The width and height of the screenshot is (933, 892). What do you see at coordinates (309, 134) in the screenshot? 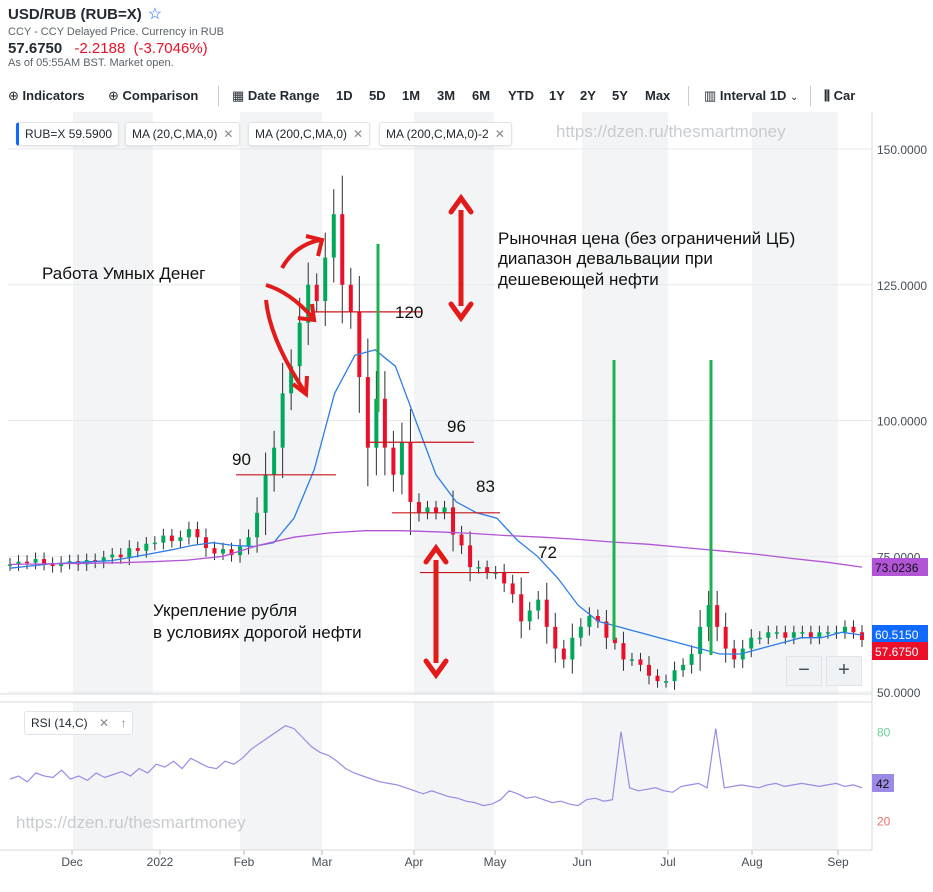
I see `legend-ma200: MA (200,C,MA,0) ✕` at bounding box center [309, 134].